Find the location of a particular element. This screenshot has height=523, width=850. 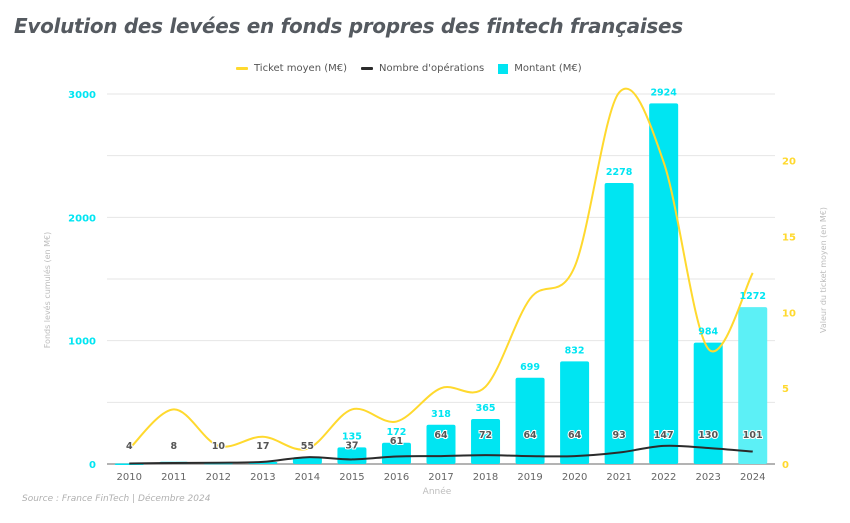

y2-tick-label: 0 is located at coordinates (785, 465).